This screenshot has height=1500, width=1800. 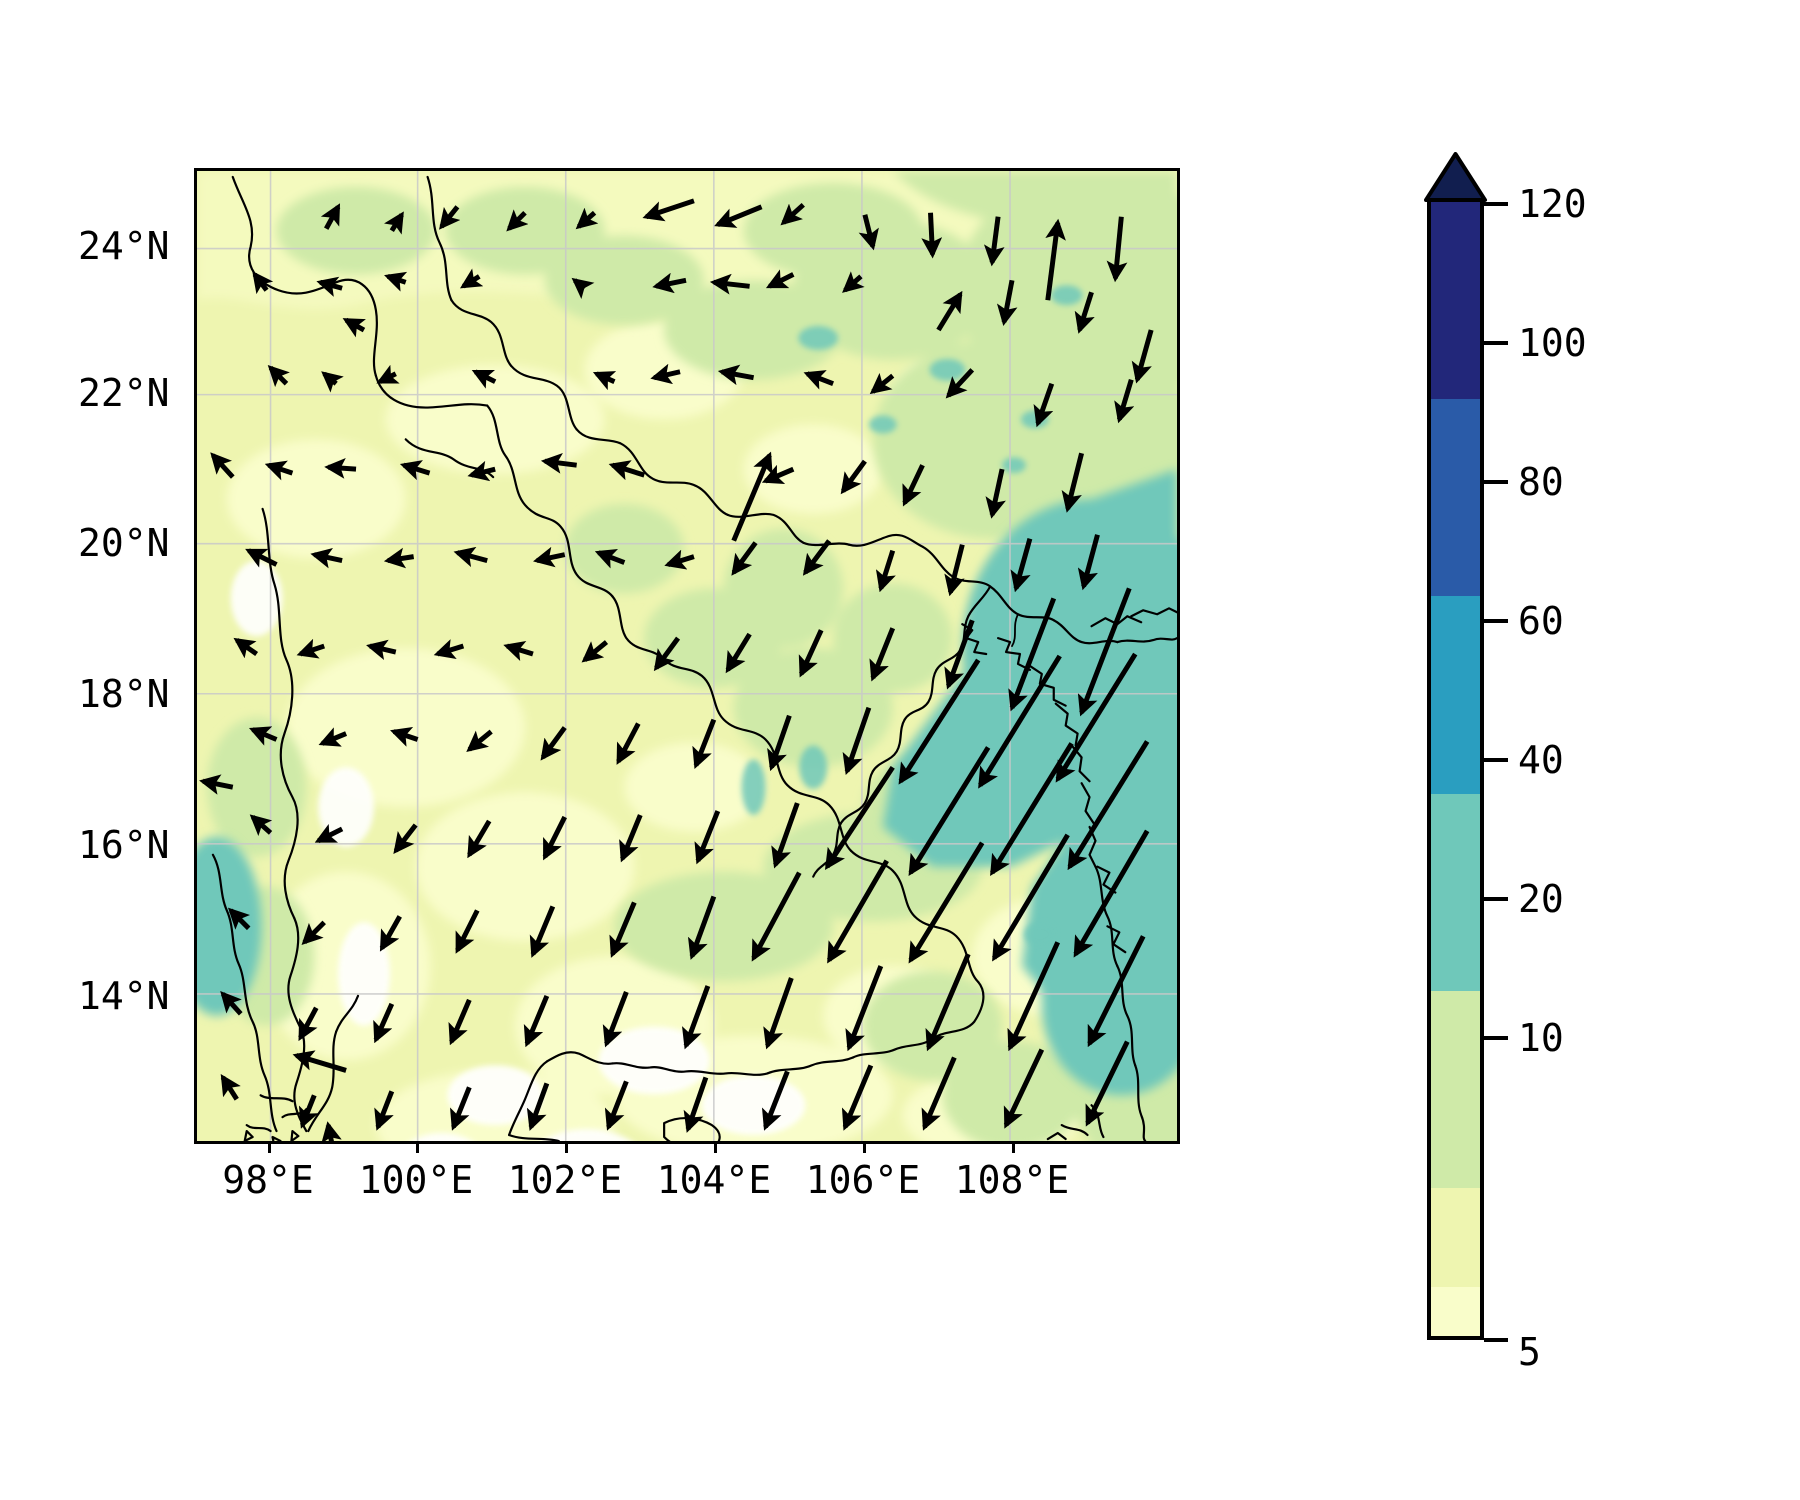 I want to click on x-tick-label-102E: 102°E, so click(x=565, y=1180).